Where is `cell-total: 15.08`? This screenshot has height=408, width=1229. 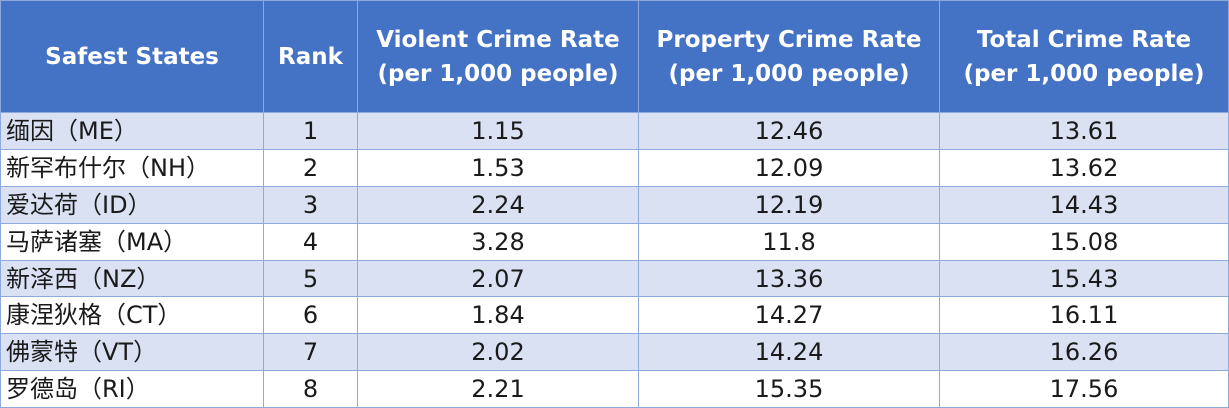 cell-total: 15.08 is located at coordinates (1084, 241).